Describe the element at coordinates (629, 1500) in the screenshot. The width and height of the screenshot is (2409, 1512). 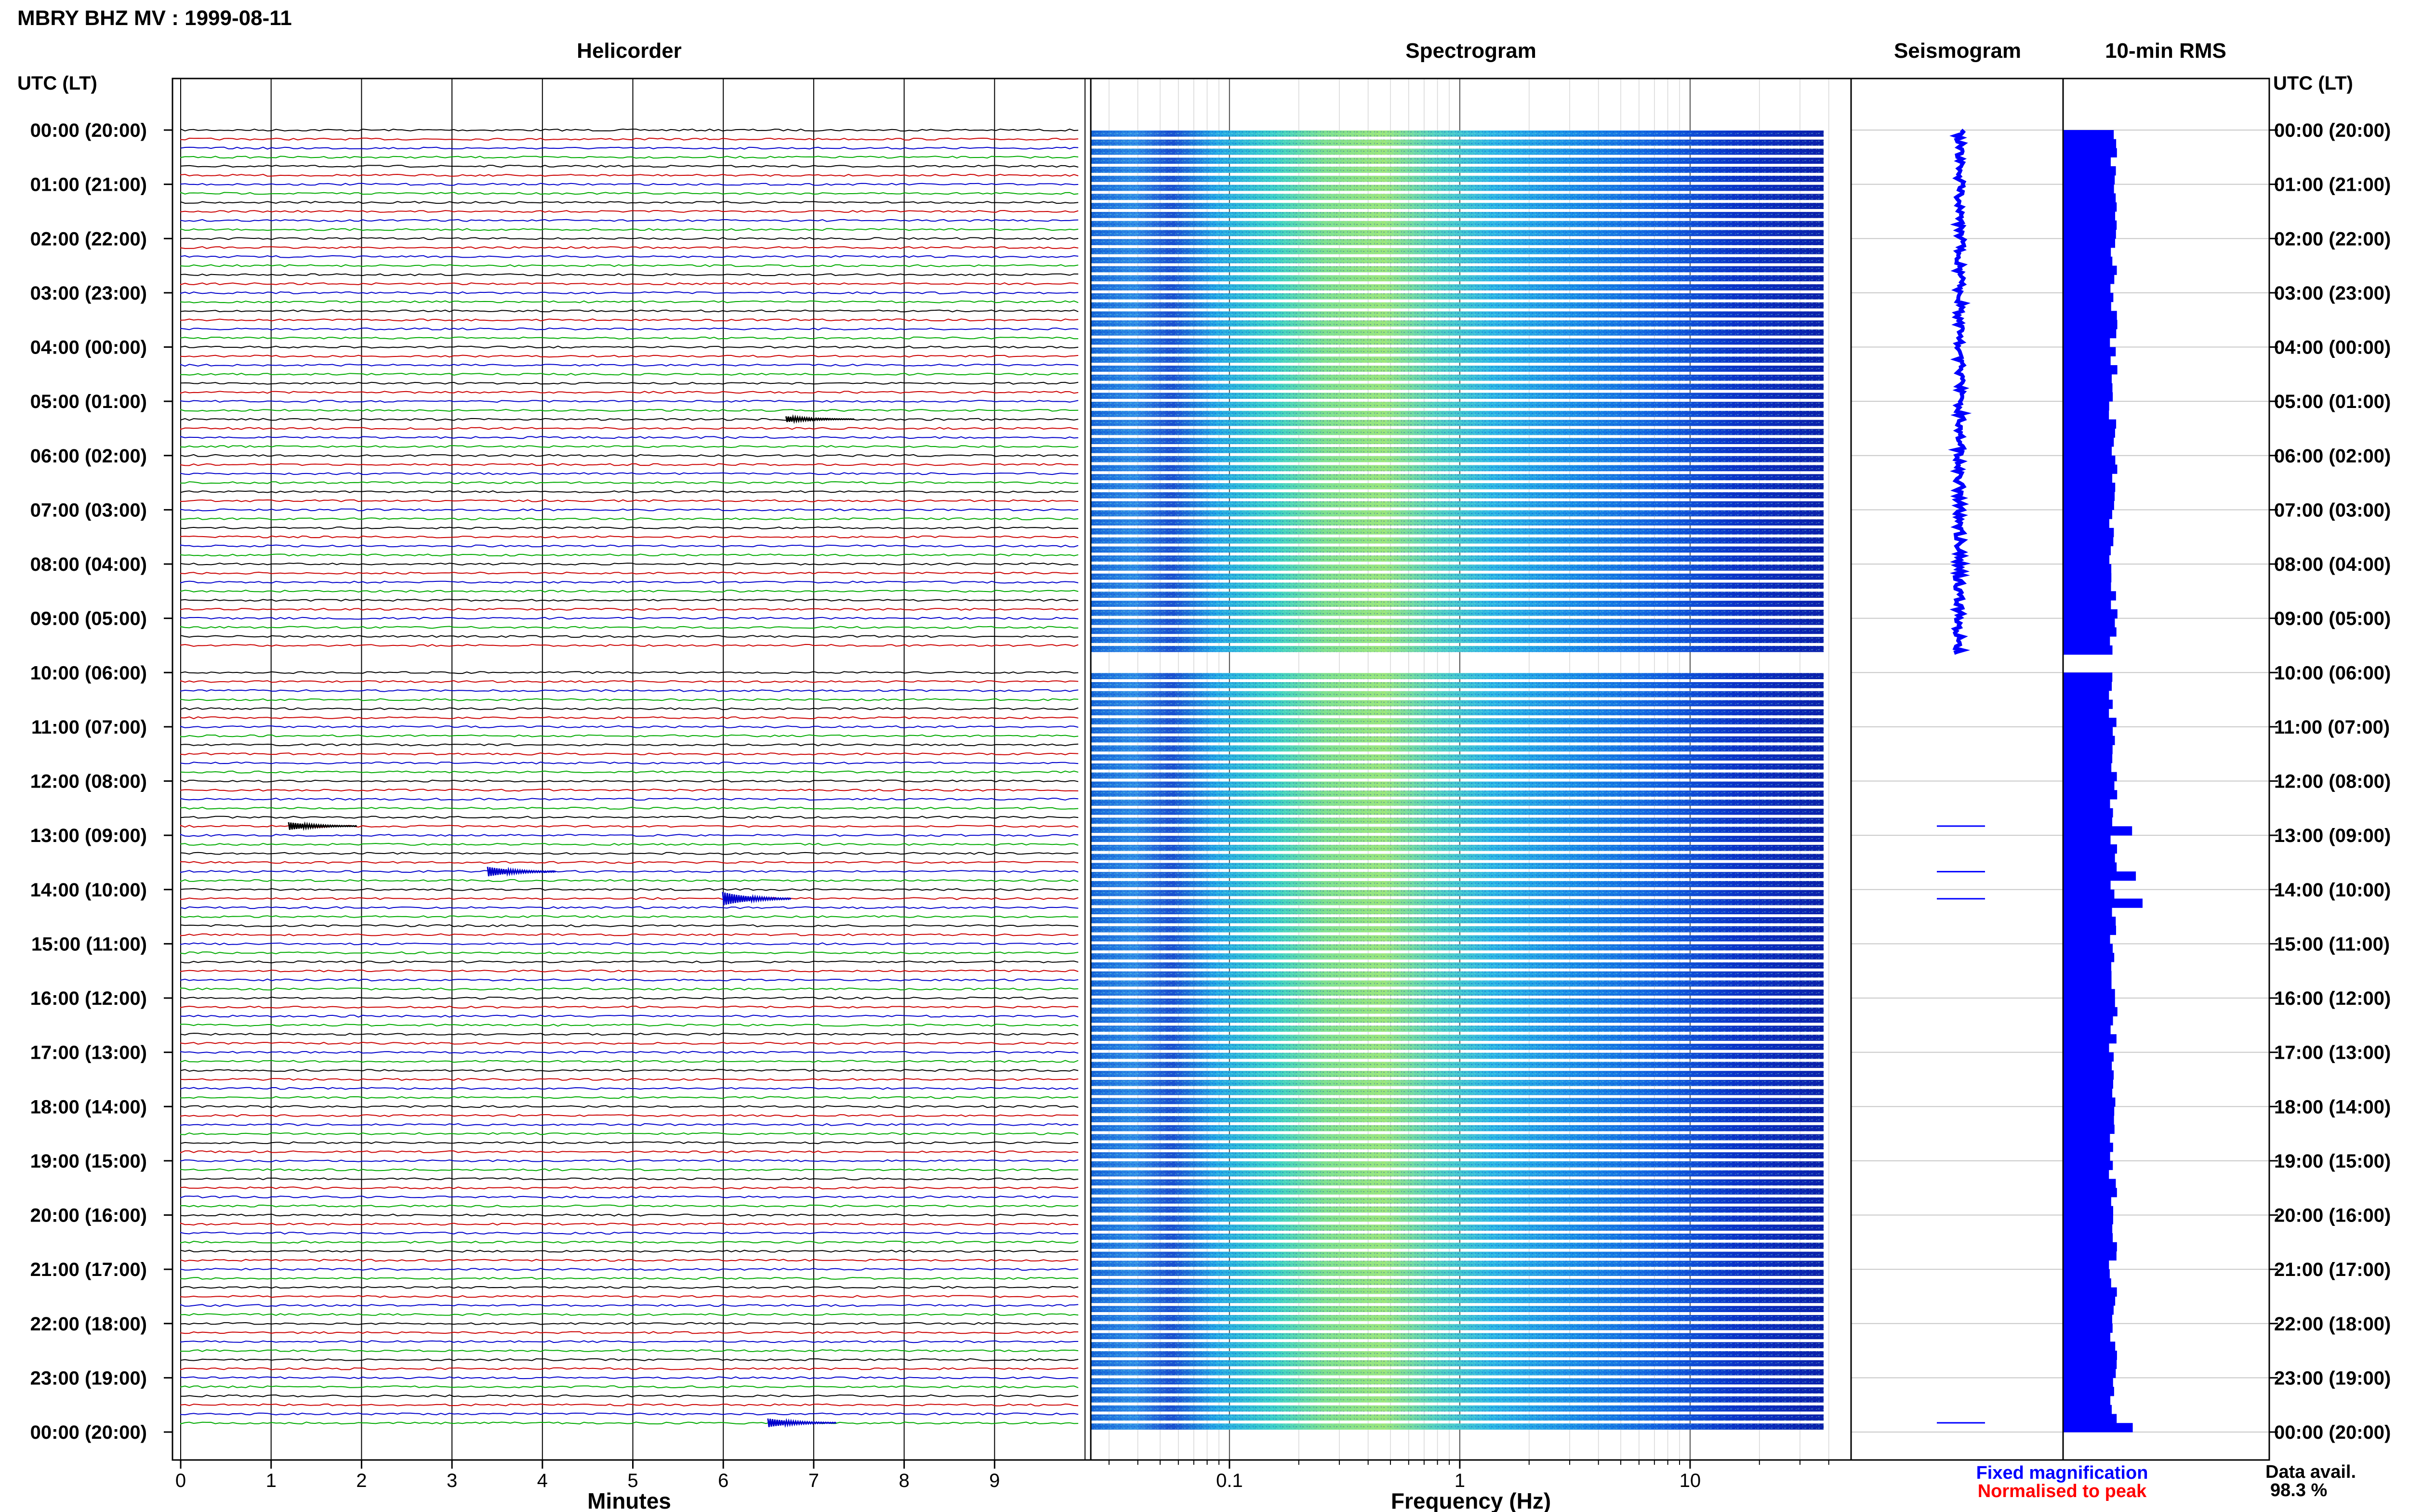
I see `helicorder-xlabel: Minutes` at that location.